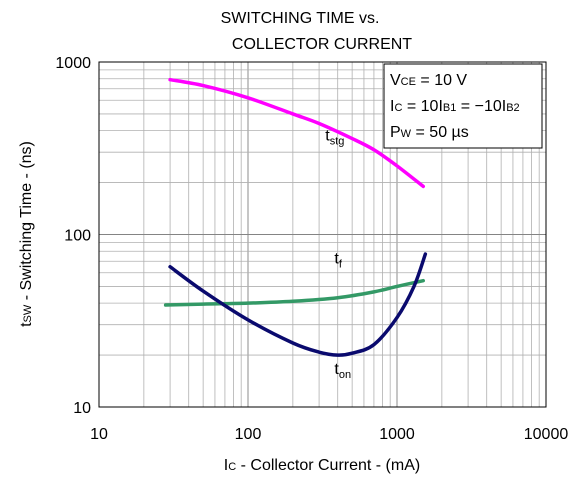  What do you see at coordinates (294, 292) in the screenshot?
I see `series-line-f` at bounding box center [294, 292].